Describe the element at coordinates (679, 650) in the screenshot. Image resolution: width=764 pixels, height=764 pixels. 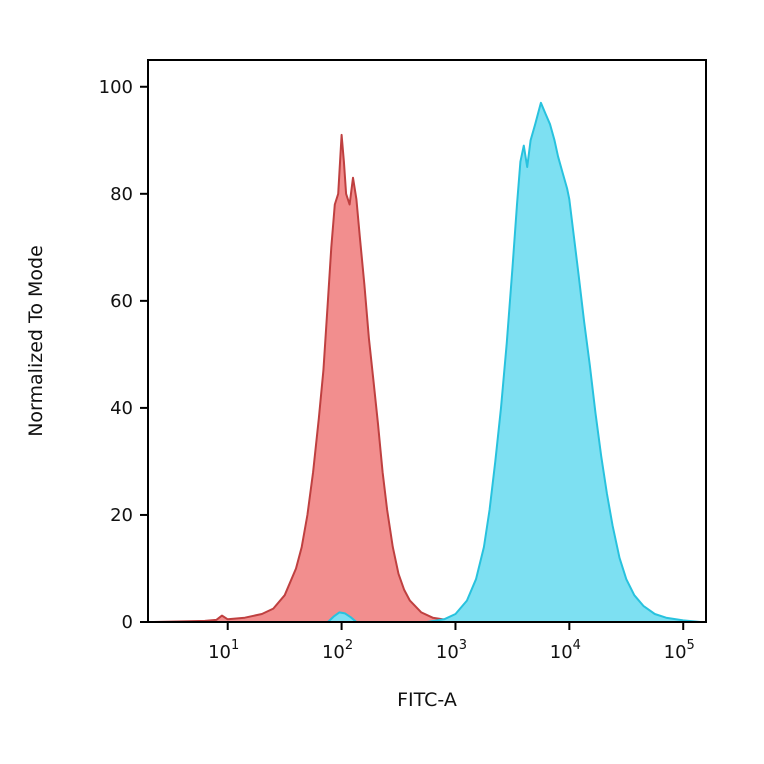
I see `x-tick-label: 10⁵` at that location.